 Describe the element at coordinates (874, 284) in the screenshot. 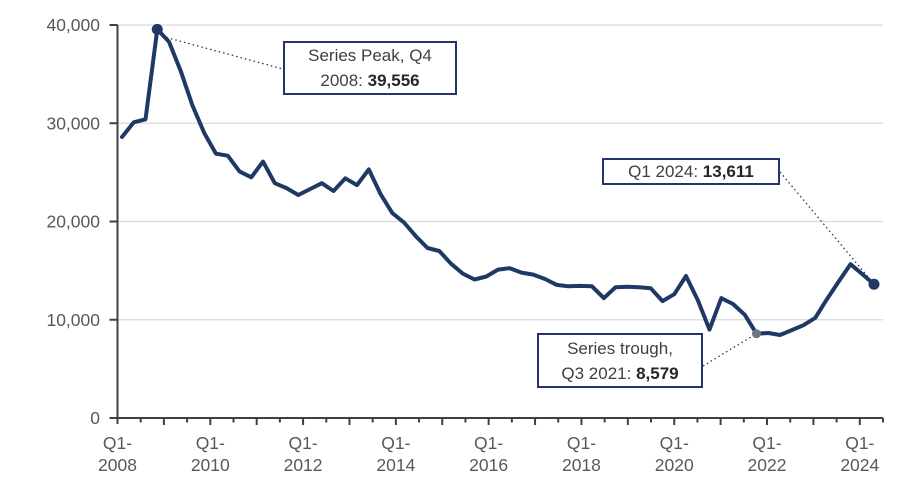

I see `marker-latest` at that location.